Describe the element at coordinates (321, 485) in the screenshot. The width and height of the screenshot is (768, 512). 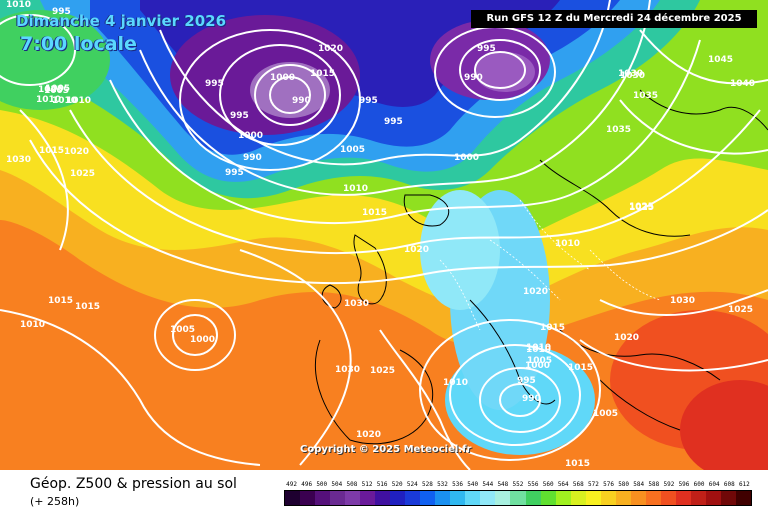
I see `legend-label: 500` at that location.